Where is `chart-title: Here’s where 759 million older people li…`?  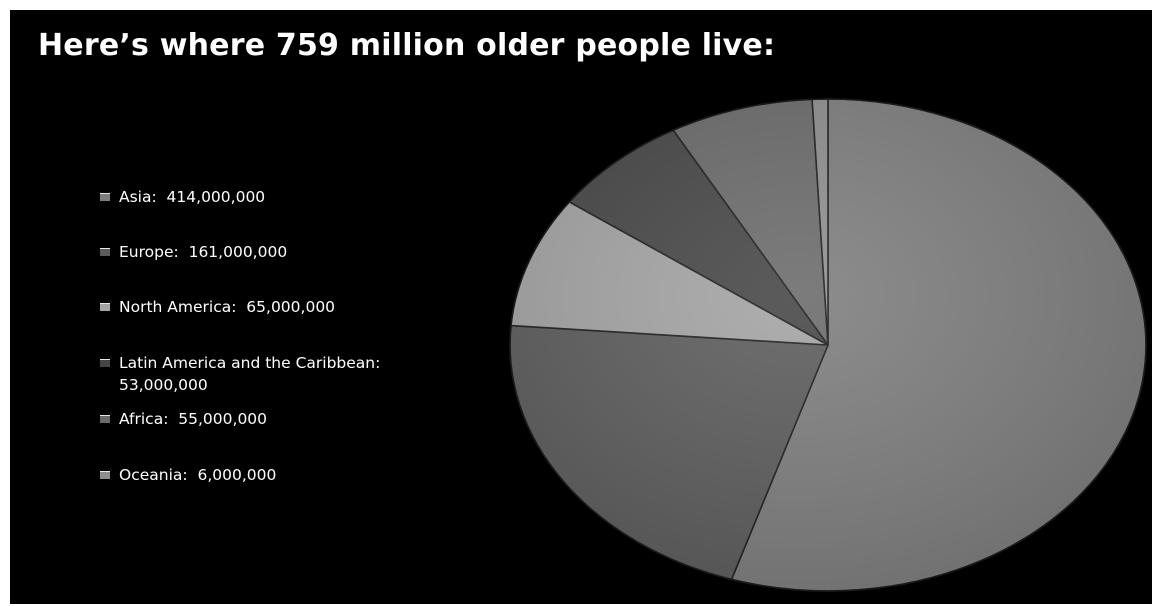
chart-title: Here’s where 759 million older people li… is located at coordinates (407, 45).